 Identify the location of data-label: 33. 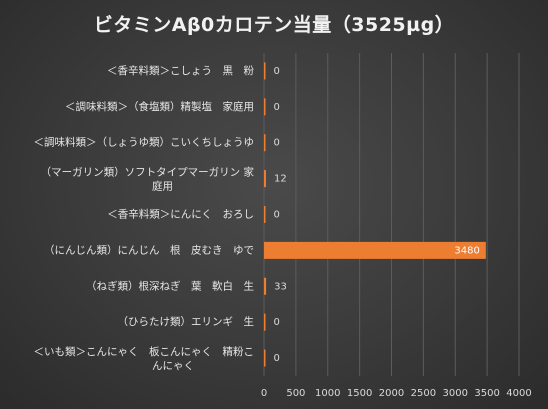
(280, 286).